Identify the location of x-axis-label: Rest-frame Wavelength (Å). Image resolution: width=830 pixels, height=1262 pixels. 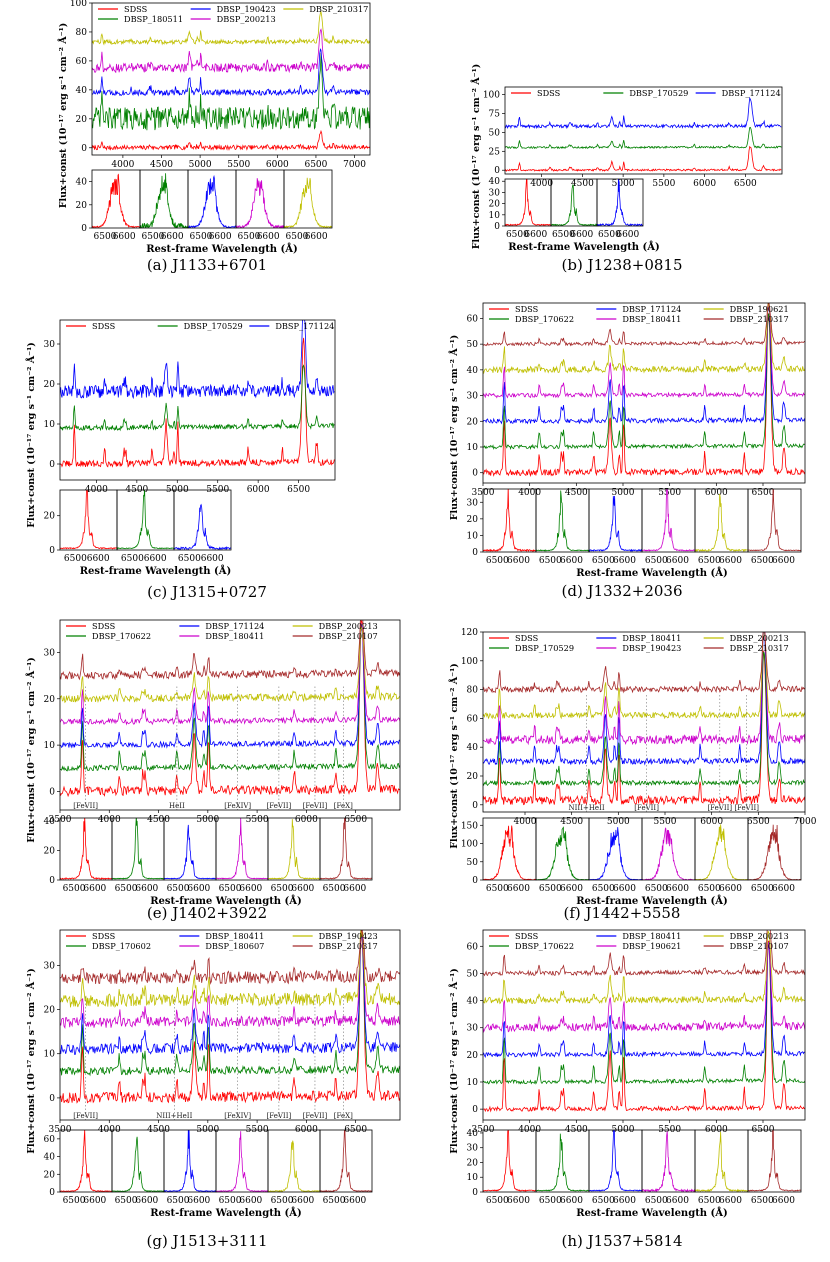
(584, 247).